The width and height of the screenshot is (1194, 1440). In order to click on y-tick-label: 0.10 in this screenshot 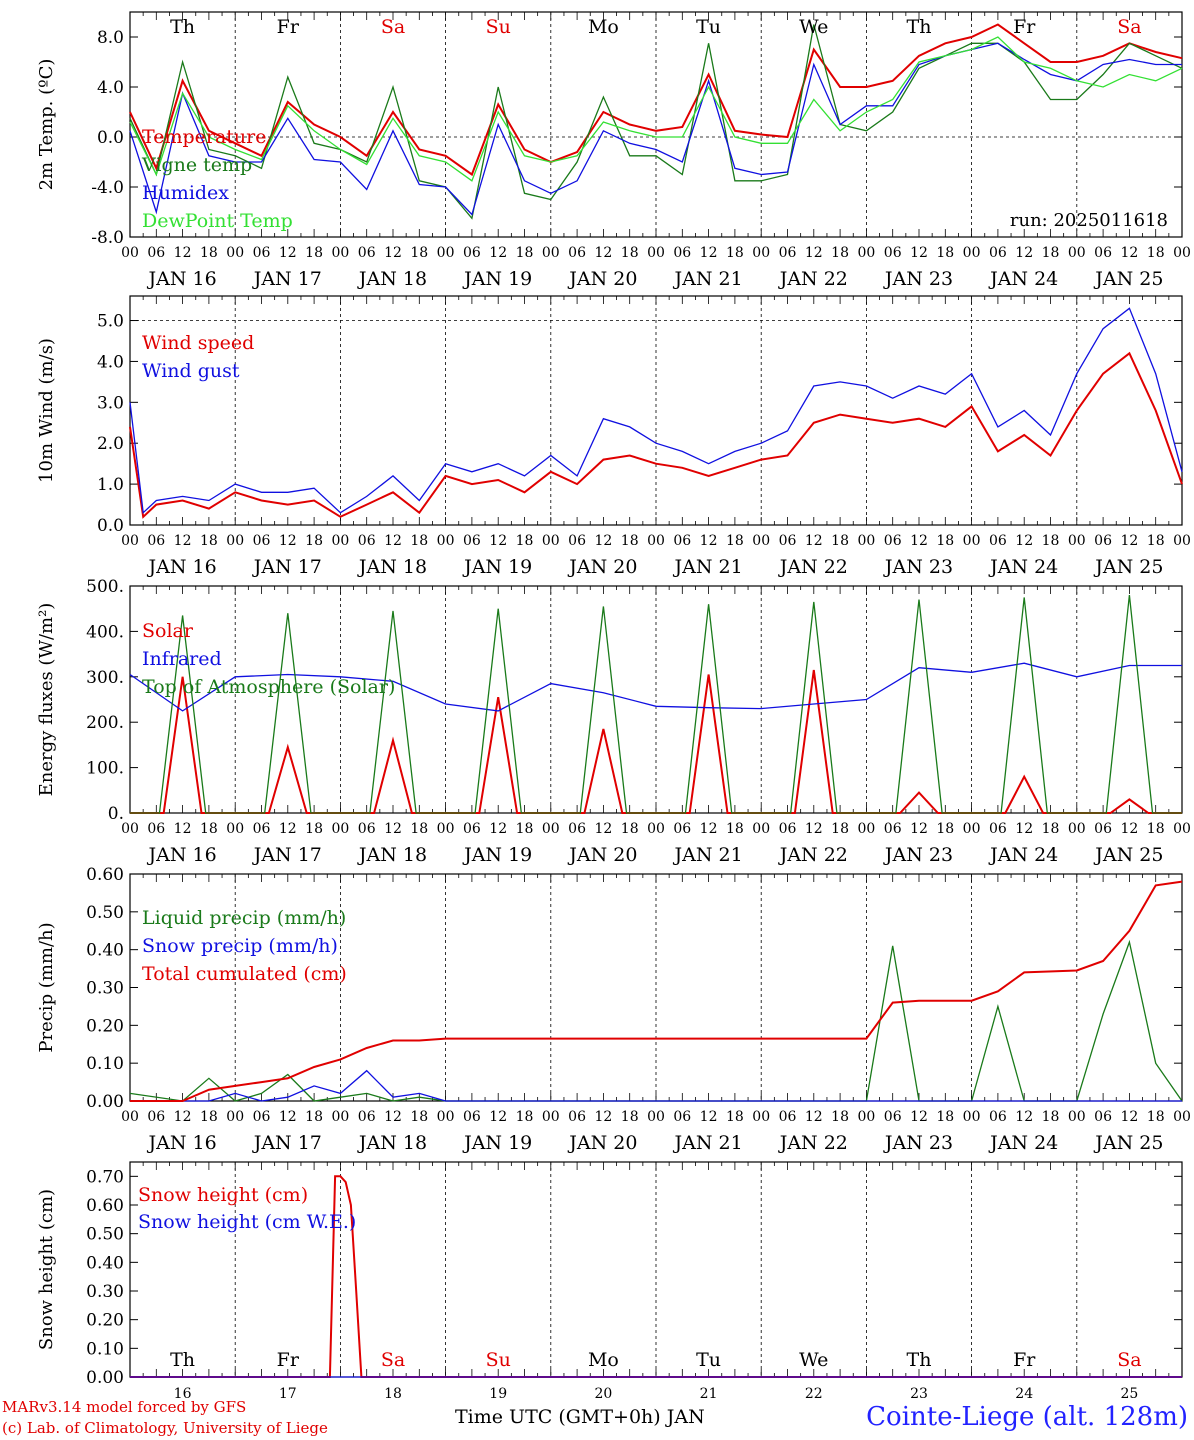, I will do `click(105, 1349)`.